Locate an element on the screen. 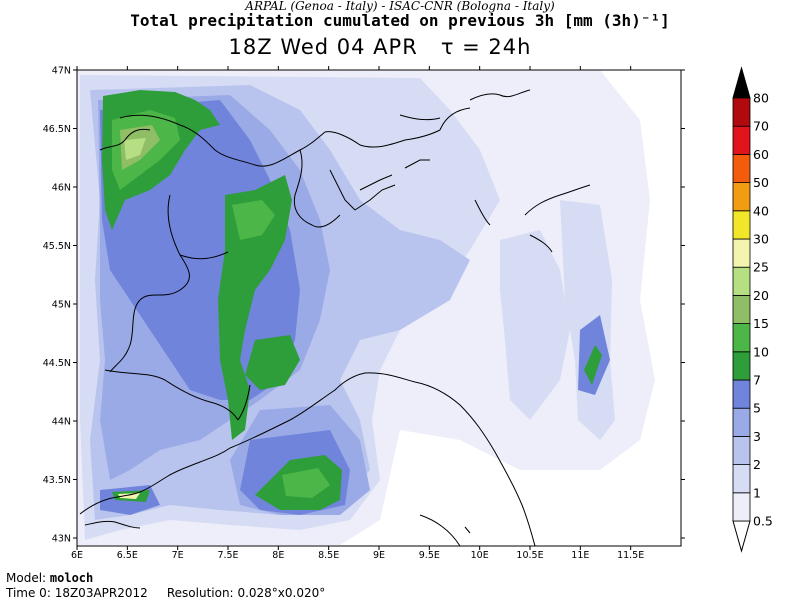 Image resolution: width=800 pixels, height=600 pixels. colorbar-label: 40 is located at coordinates (761, 210).